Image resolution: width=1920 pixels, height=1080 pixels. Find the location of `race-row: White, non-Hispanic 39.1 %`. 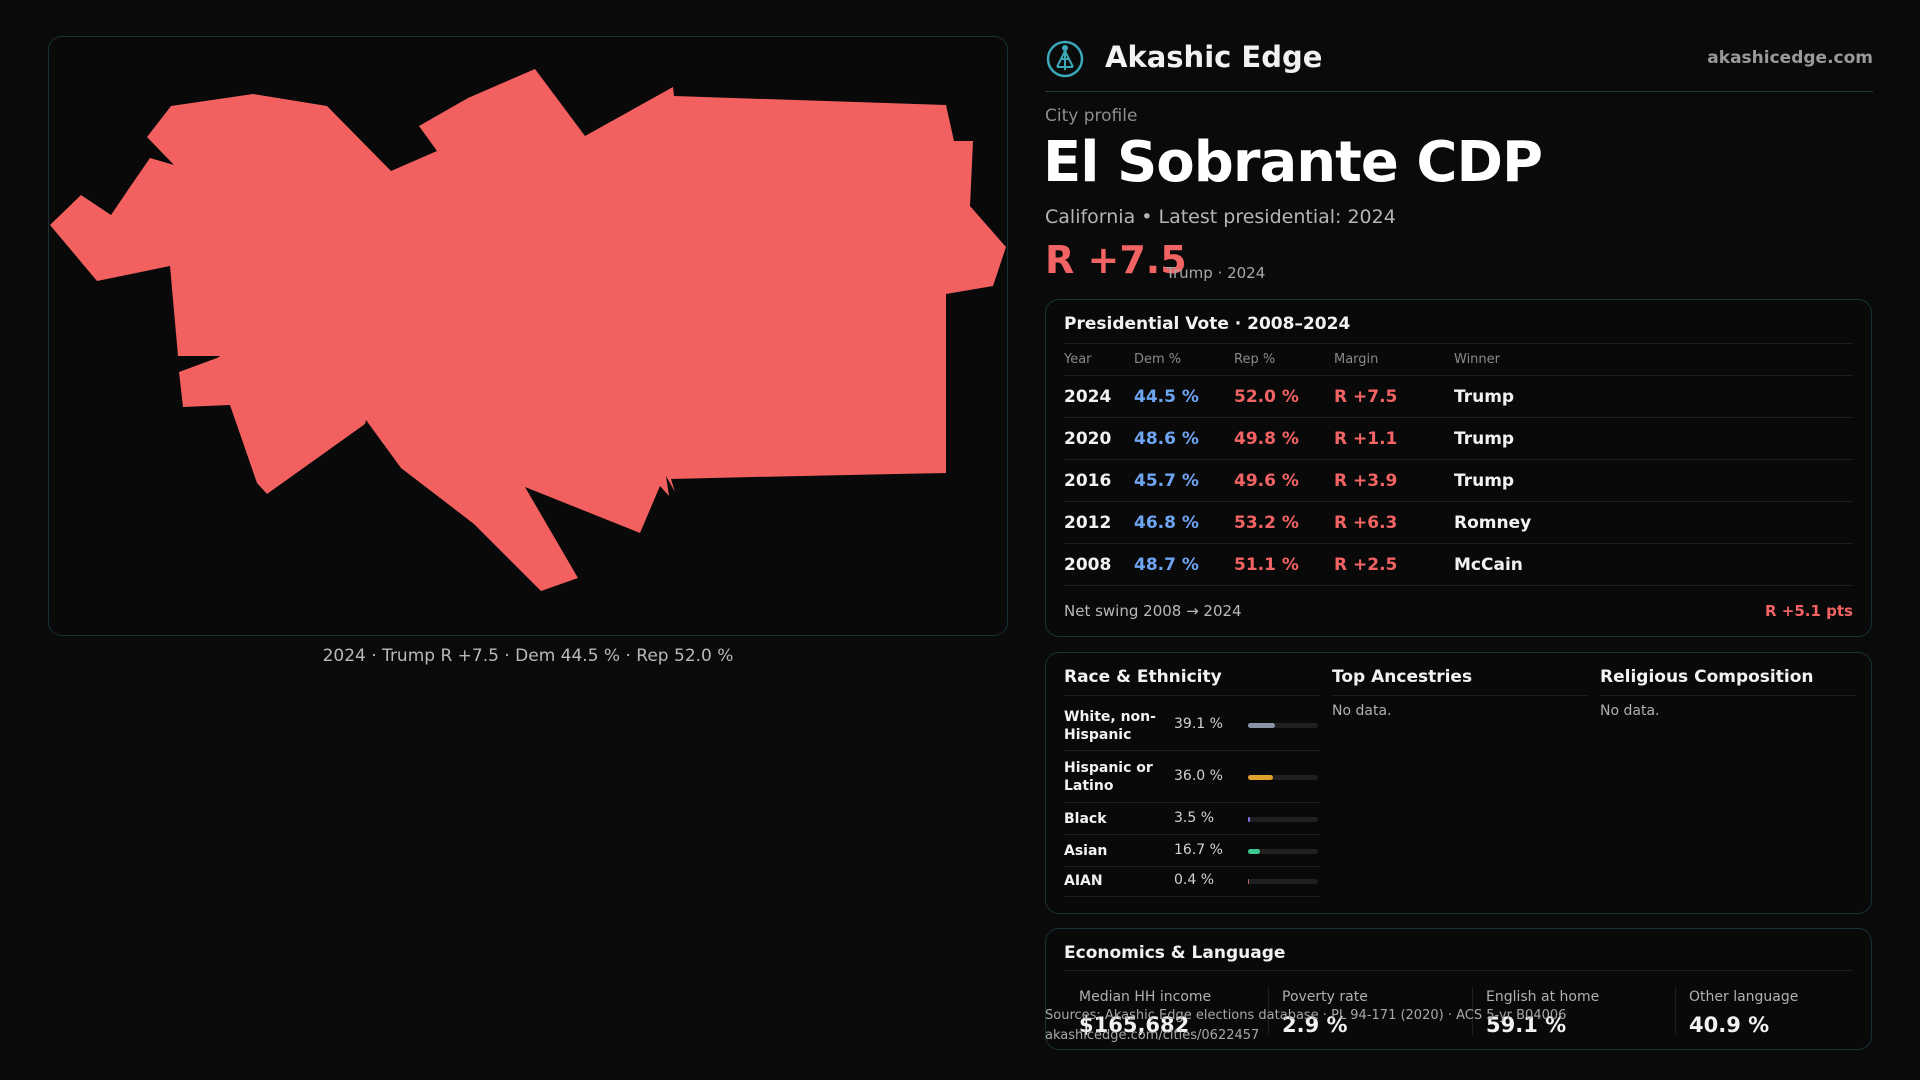

race-row: White, non-Hispanic 39.1 % is located at coordinates (1192, 726).